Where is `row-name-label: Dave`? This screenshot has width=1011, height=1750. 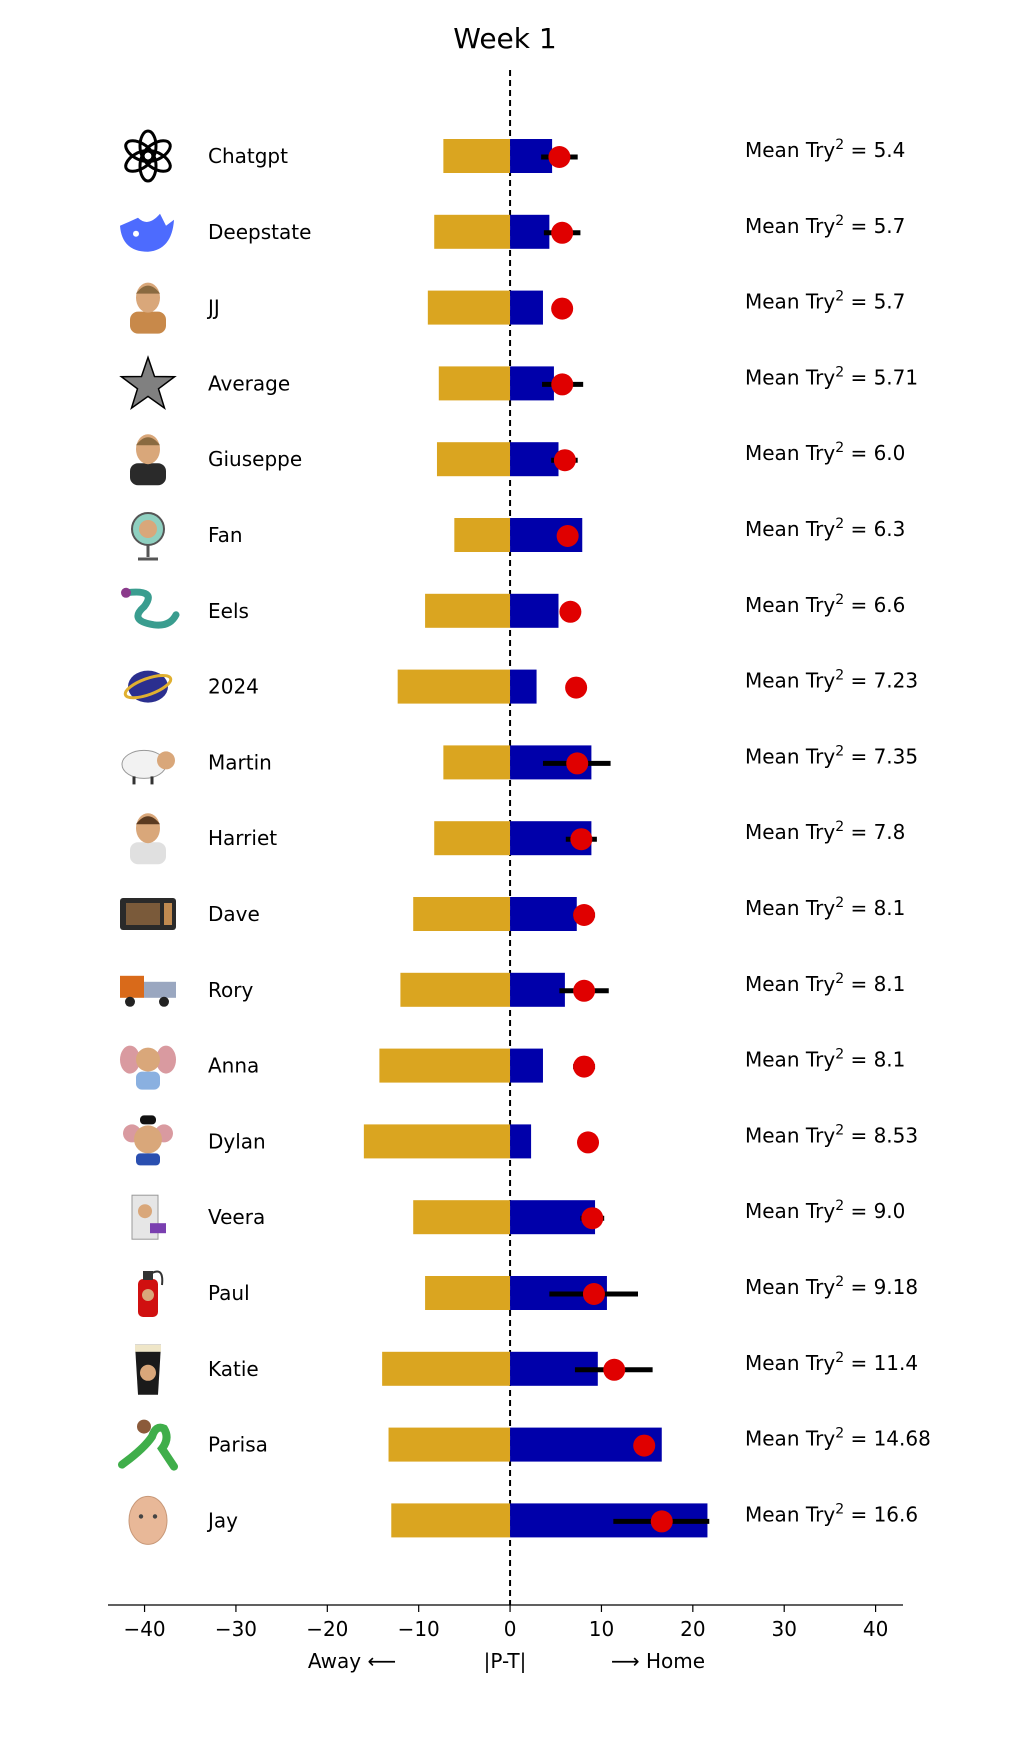
row-name-label: Dave is located at coordinates (234, 914).